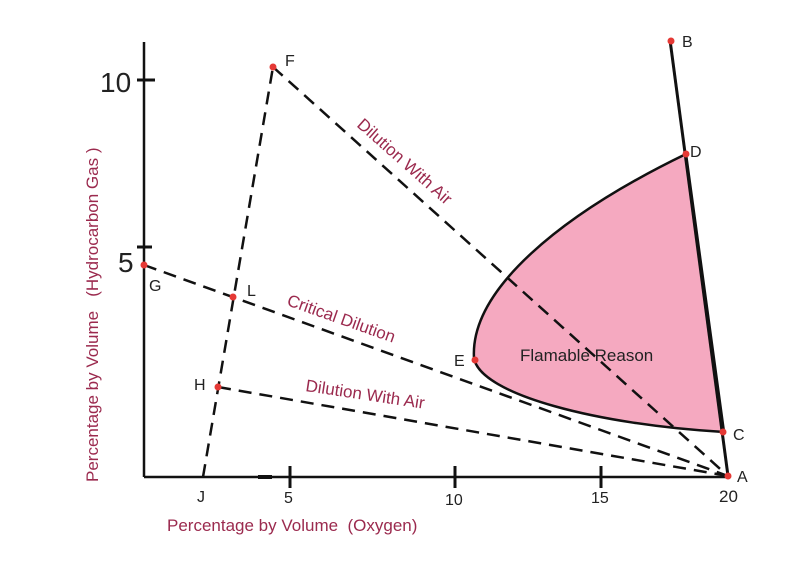 The height and width of the screenshot is (585, 799). I want to click on point-e, so click(475, 360).